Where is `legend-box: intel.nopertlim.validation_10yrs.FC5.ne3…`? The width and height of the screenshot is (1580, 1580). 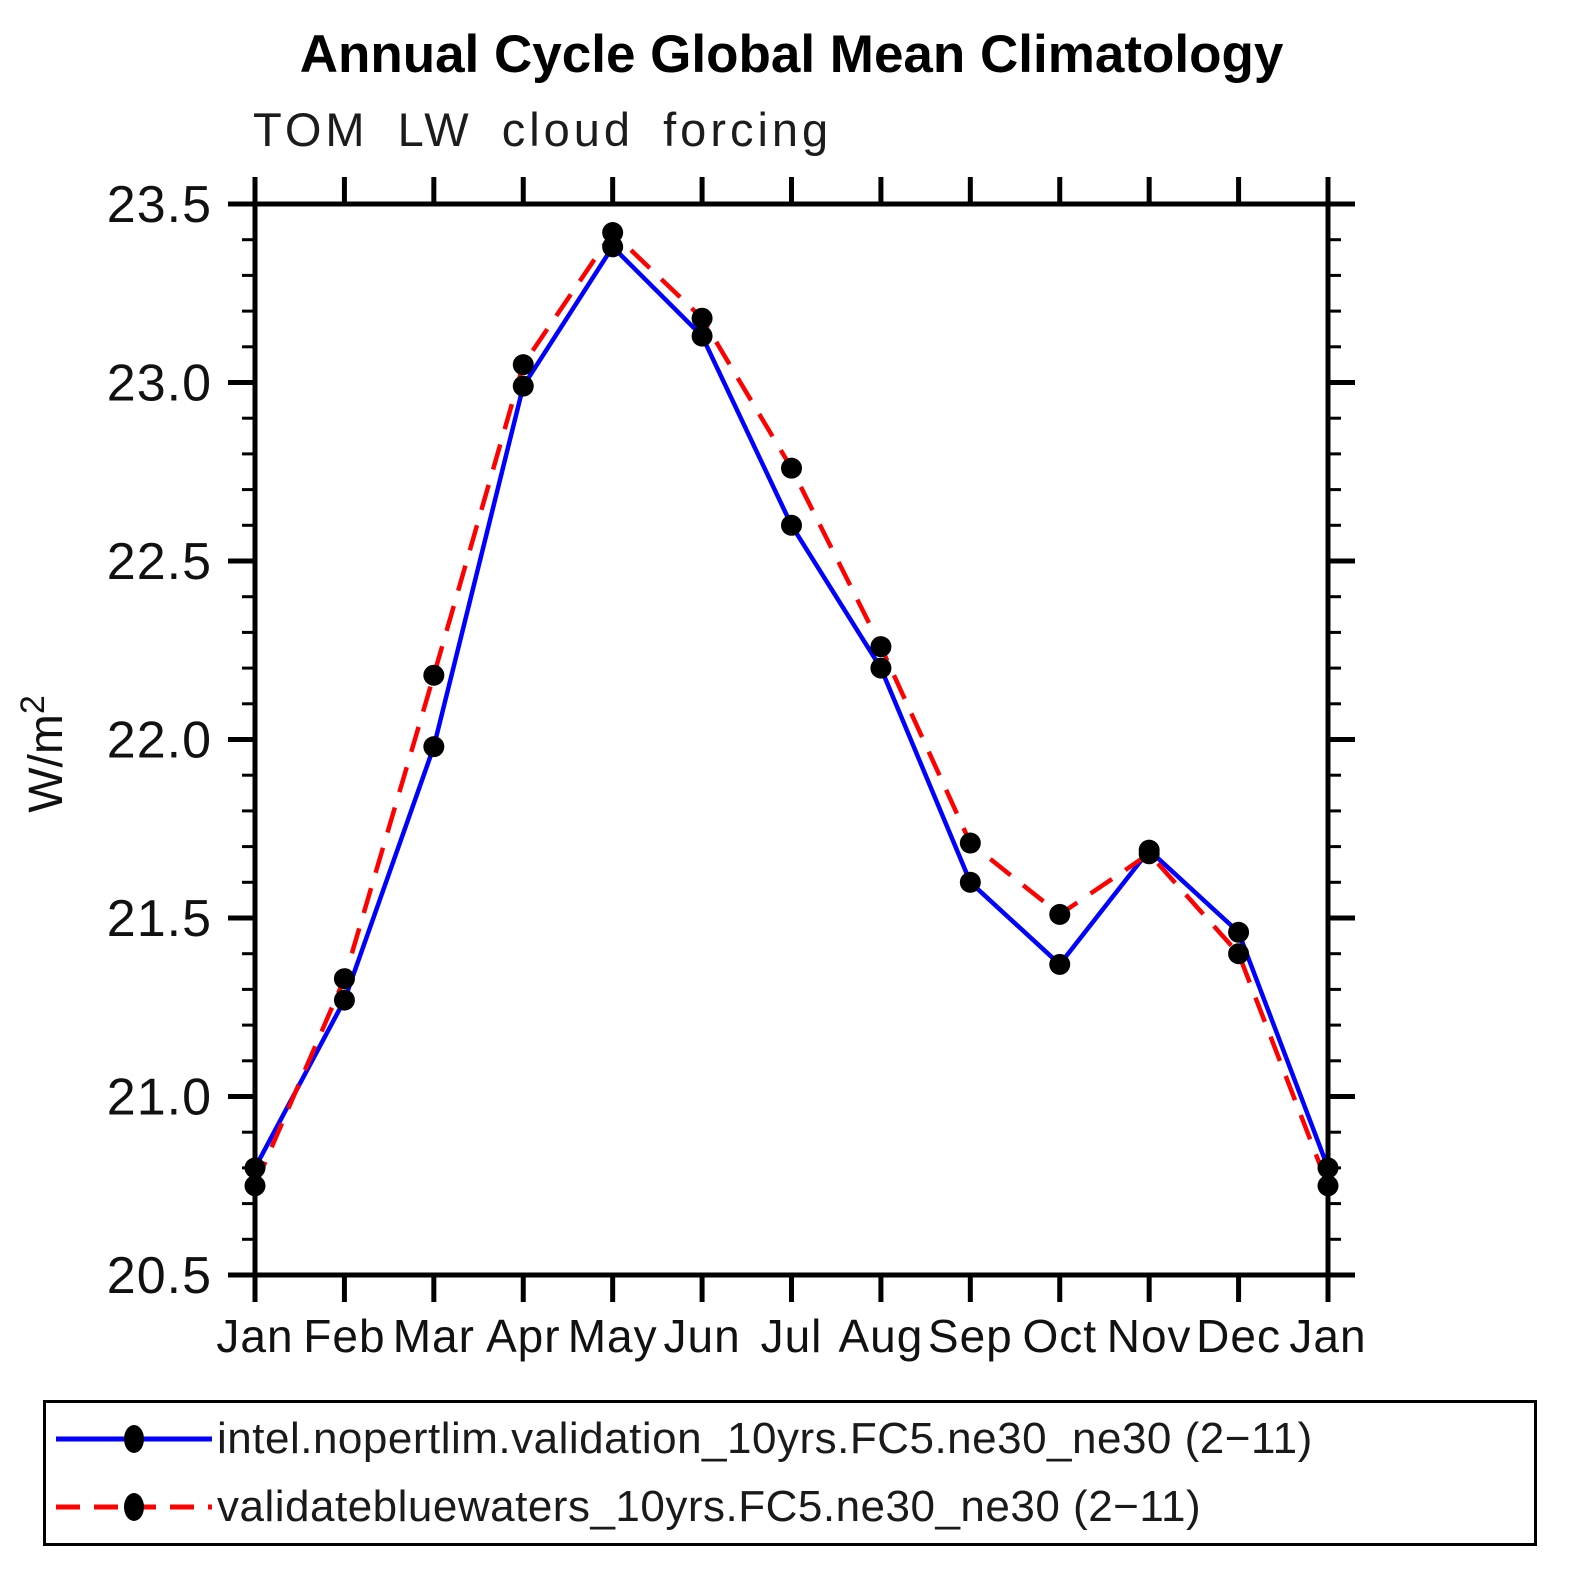 legend-box: intel.nopertlim.validation_10yrs.FC5.ne3… is located at coordinates (790, 1473).